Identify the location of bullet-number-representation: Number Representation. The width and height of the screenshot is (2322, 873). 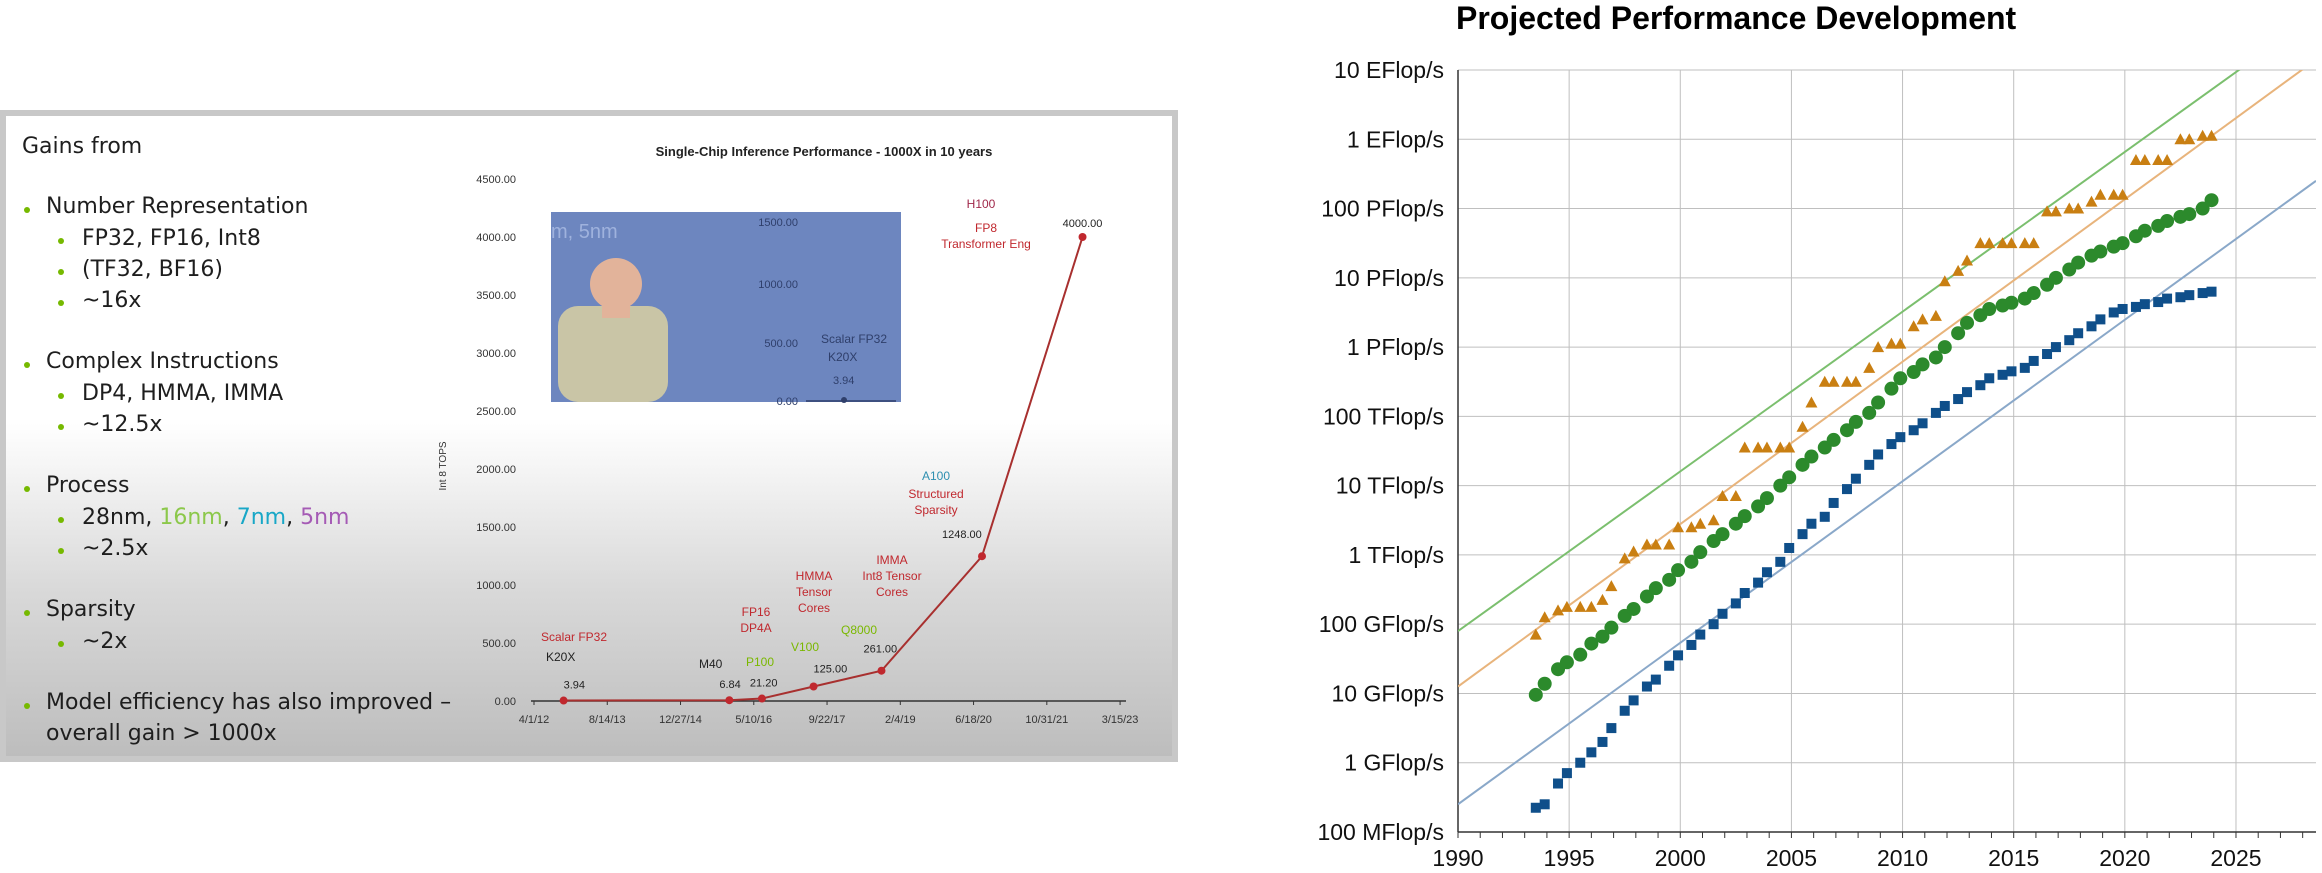
(177, 206).